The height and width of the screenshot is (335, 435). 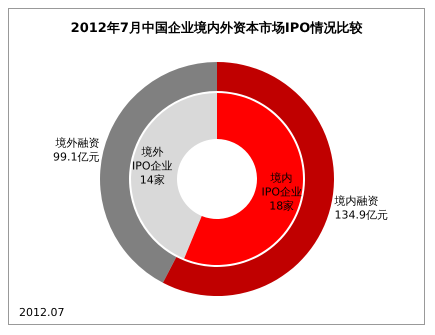 I want to click on slice-label: 境外融资, so click(x=77, y=143).